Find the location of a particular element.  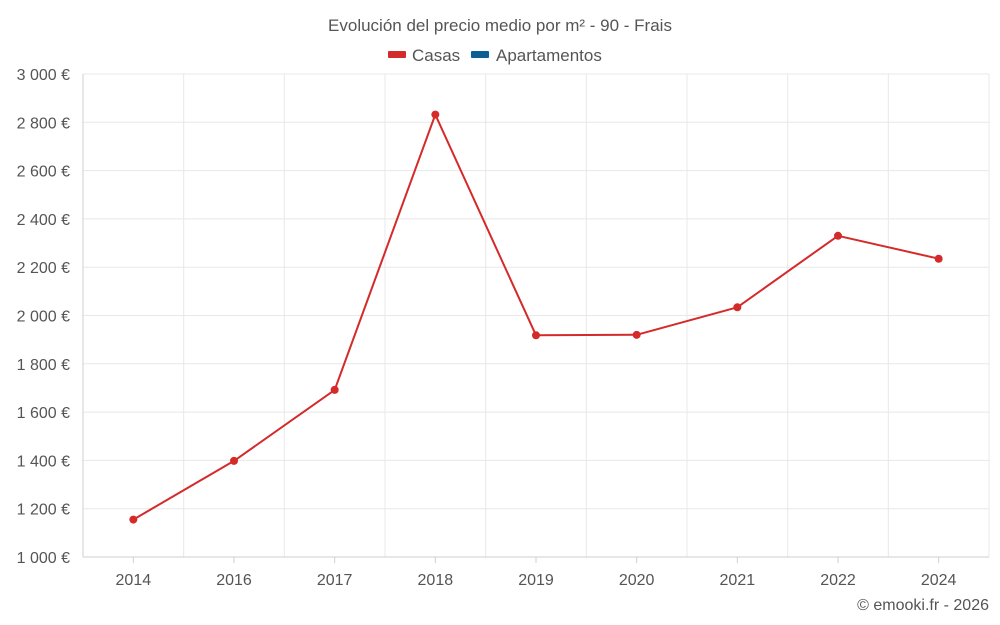

legend-label-casas: Casas is located at coordinates (436, 55).